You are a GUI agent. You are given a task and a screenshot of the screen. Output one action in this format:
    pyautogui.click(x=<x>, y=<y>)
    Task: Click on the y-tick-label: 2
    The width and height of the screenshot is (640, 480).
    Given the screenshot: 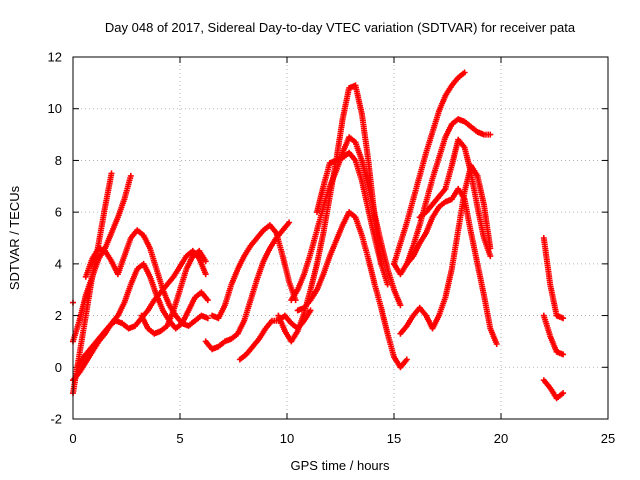 What is the action you would take?
    pyautogui.click(x=58, y=315)
    